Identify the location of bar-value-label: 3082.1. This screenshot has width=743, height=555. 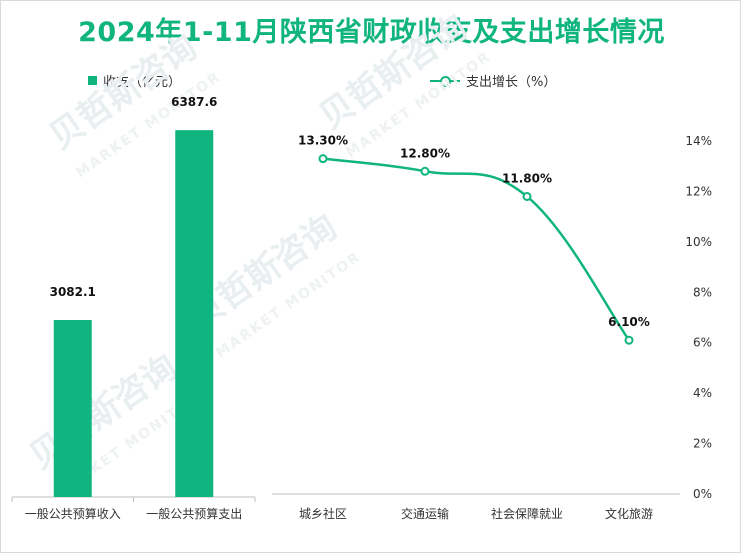
(73, 292).